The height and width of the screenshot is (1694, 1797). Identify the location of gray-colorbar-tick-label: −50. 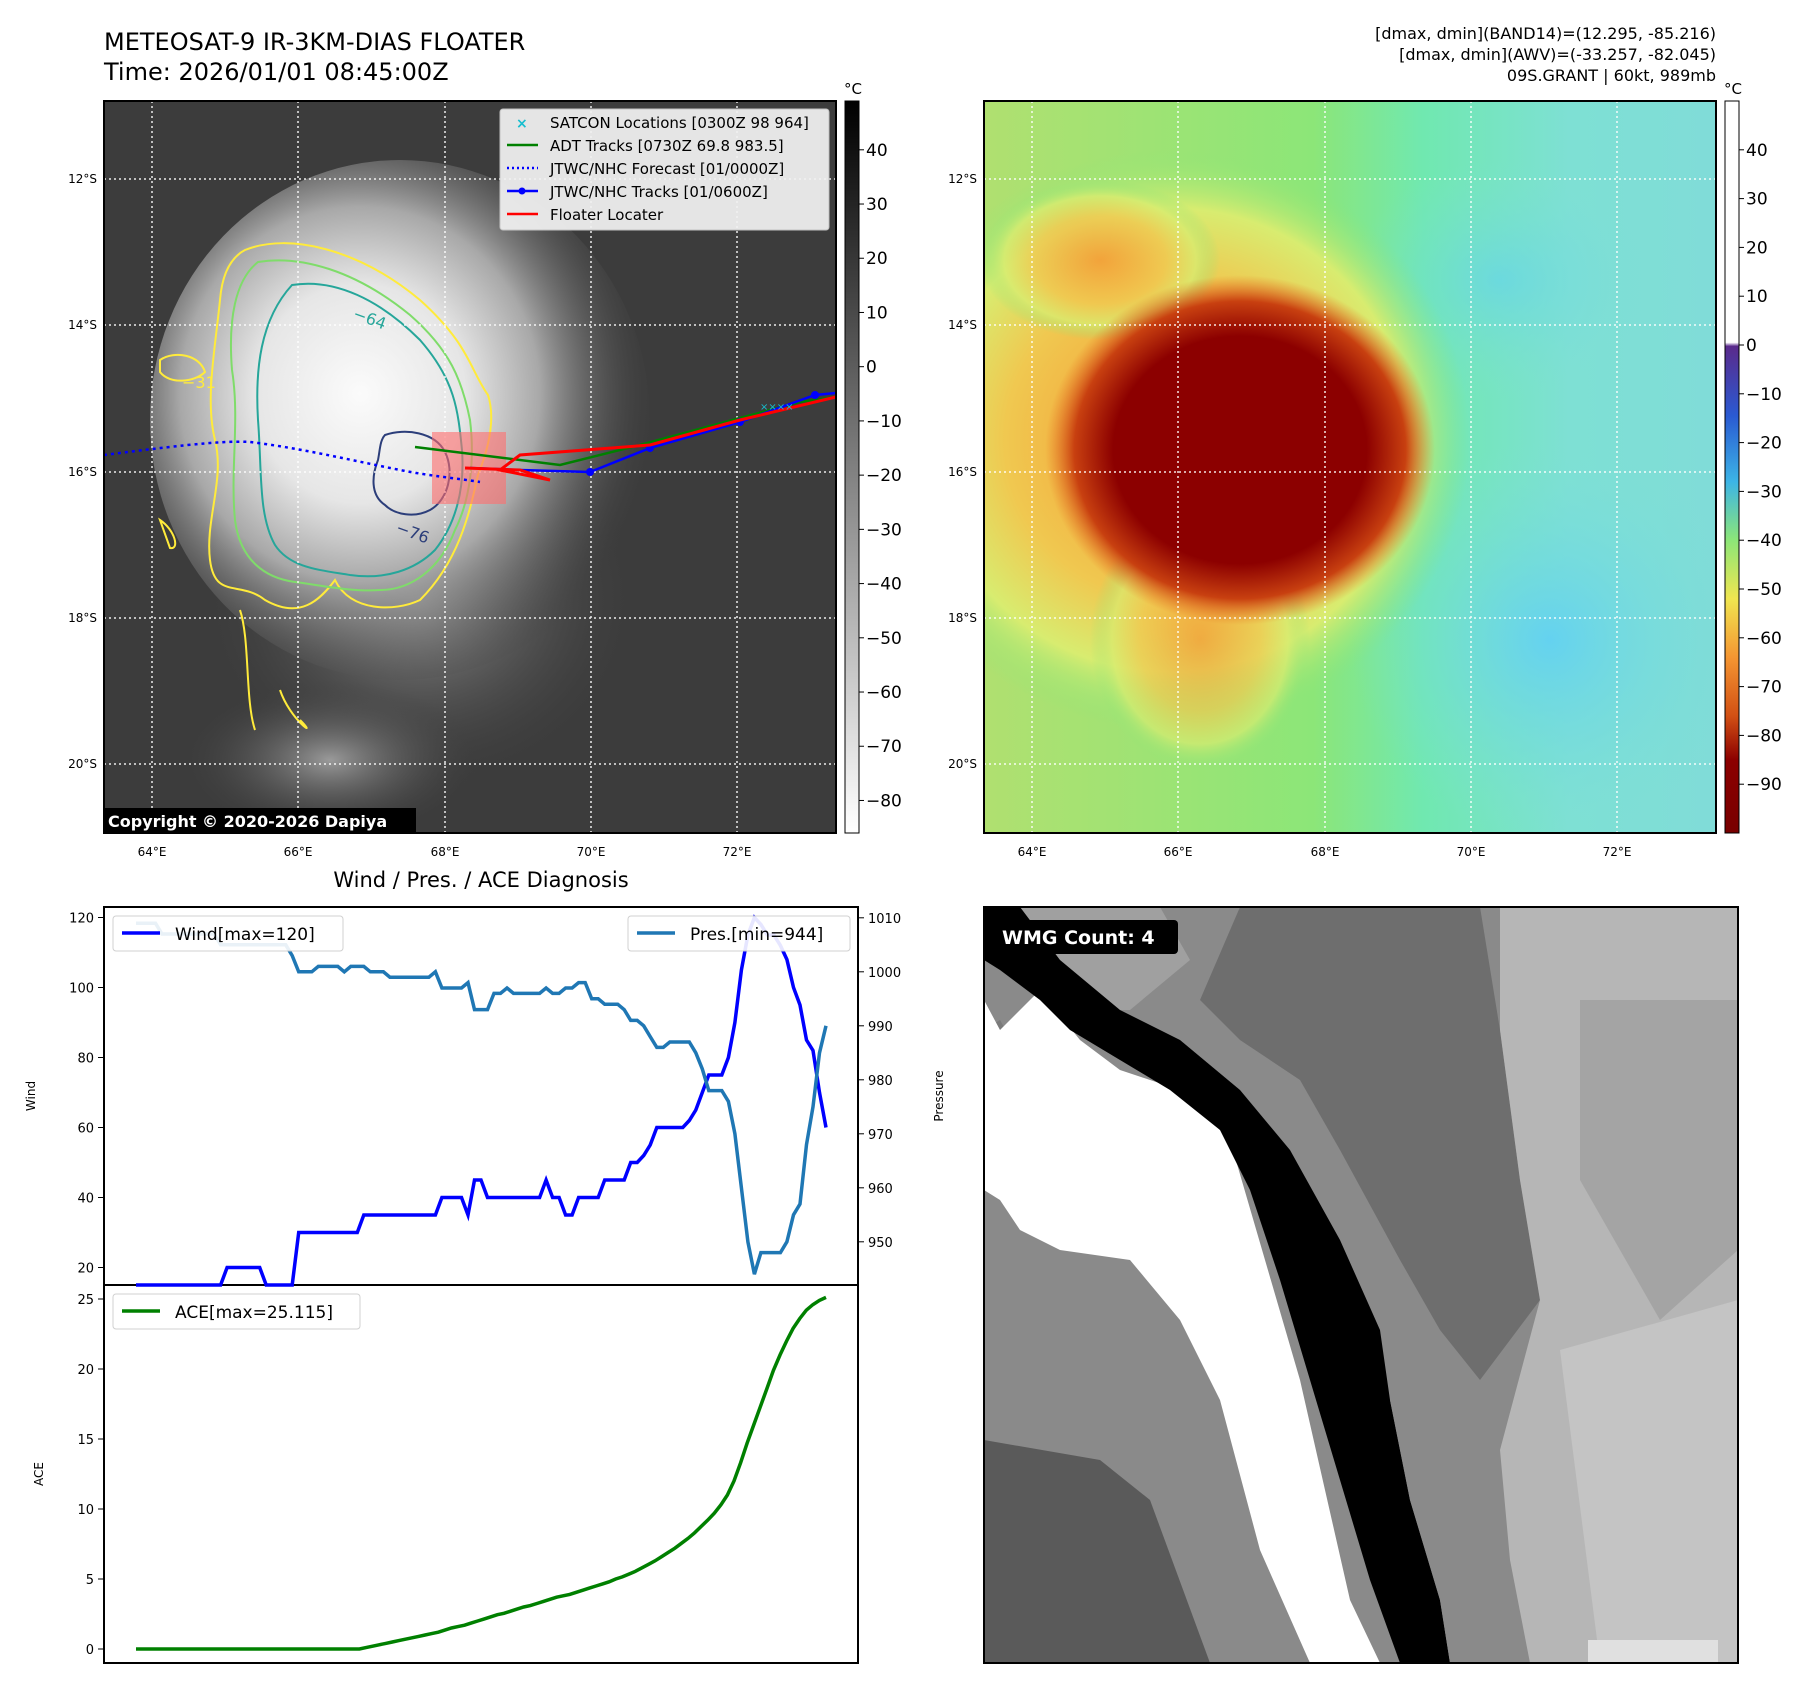
(884, 639).